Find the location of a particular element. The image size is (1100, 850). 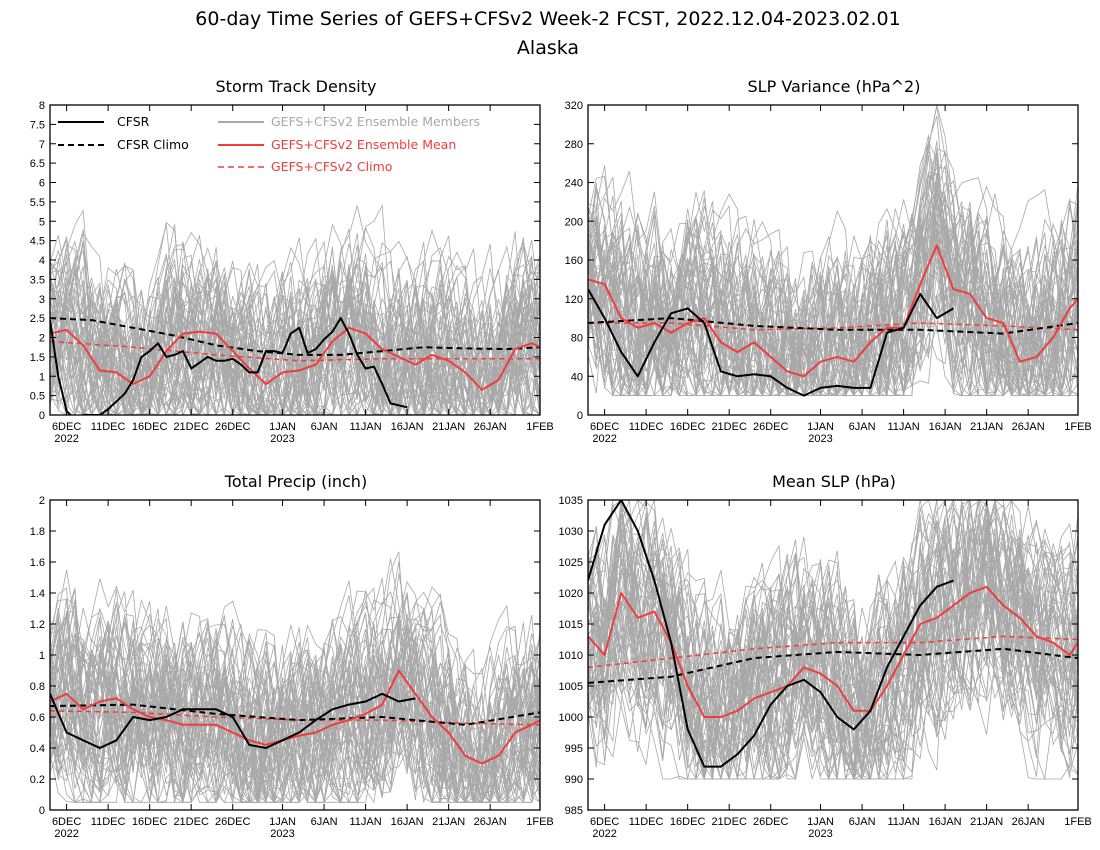

y-tick-label: 320 is located at coordinates (574, 106).